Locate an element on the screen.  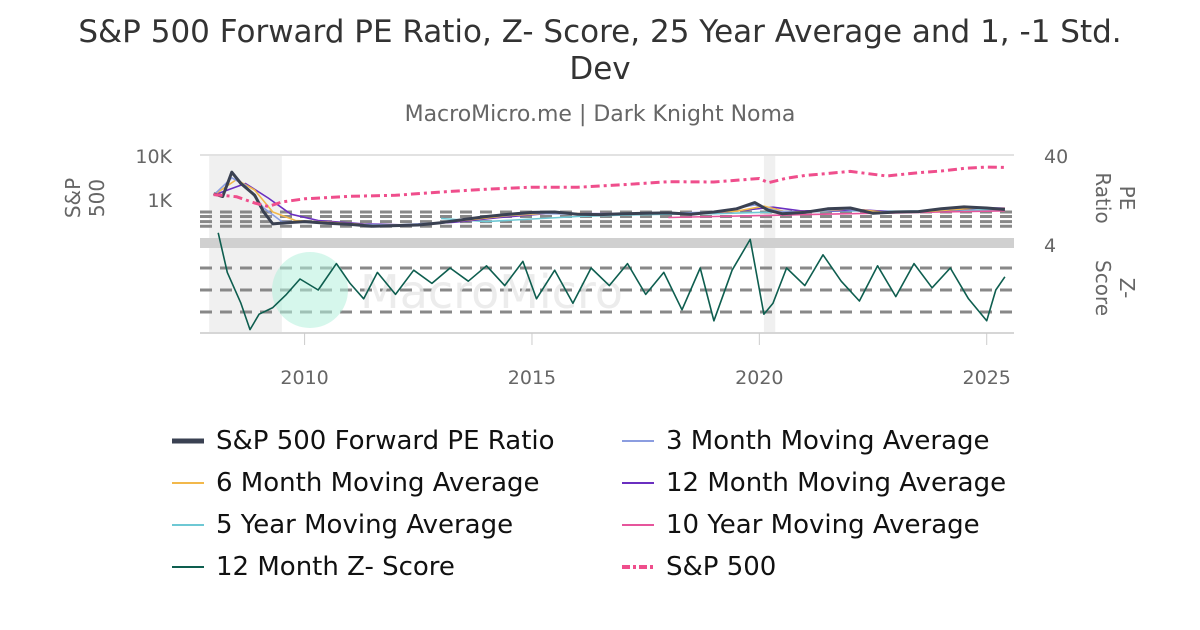
legend-item-s-p-500: S&P 500 is located at coordinates (698, 567).